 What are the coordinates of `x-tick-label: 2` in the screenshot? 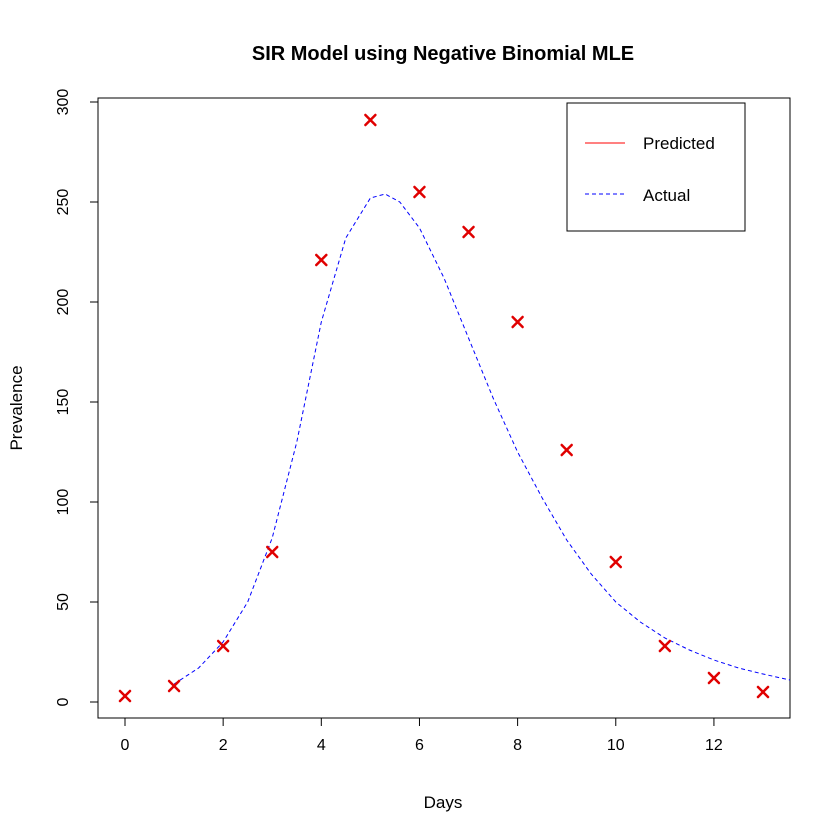 It's located at (223, 745).